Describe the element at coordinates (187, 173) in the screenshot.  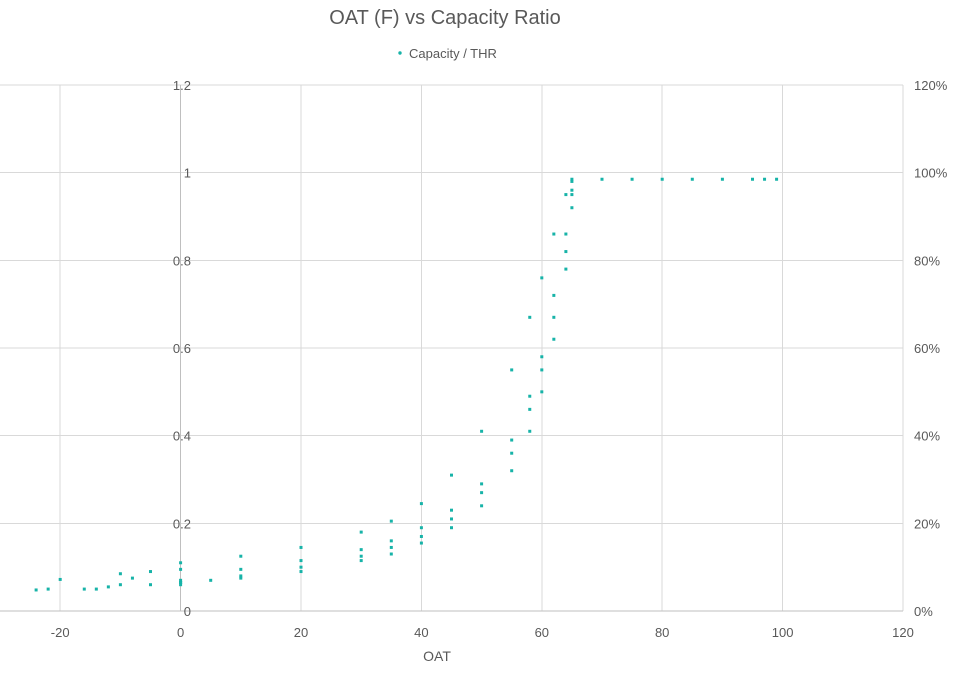
I see `y-tick-label: 1` at that location.